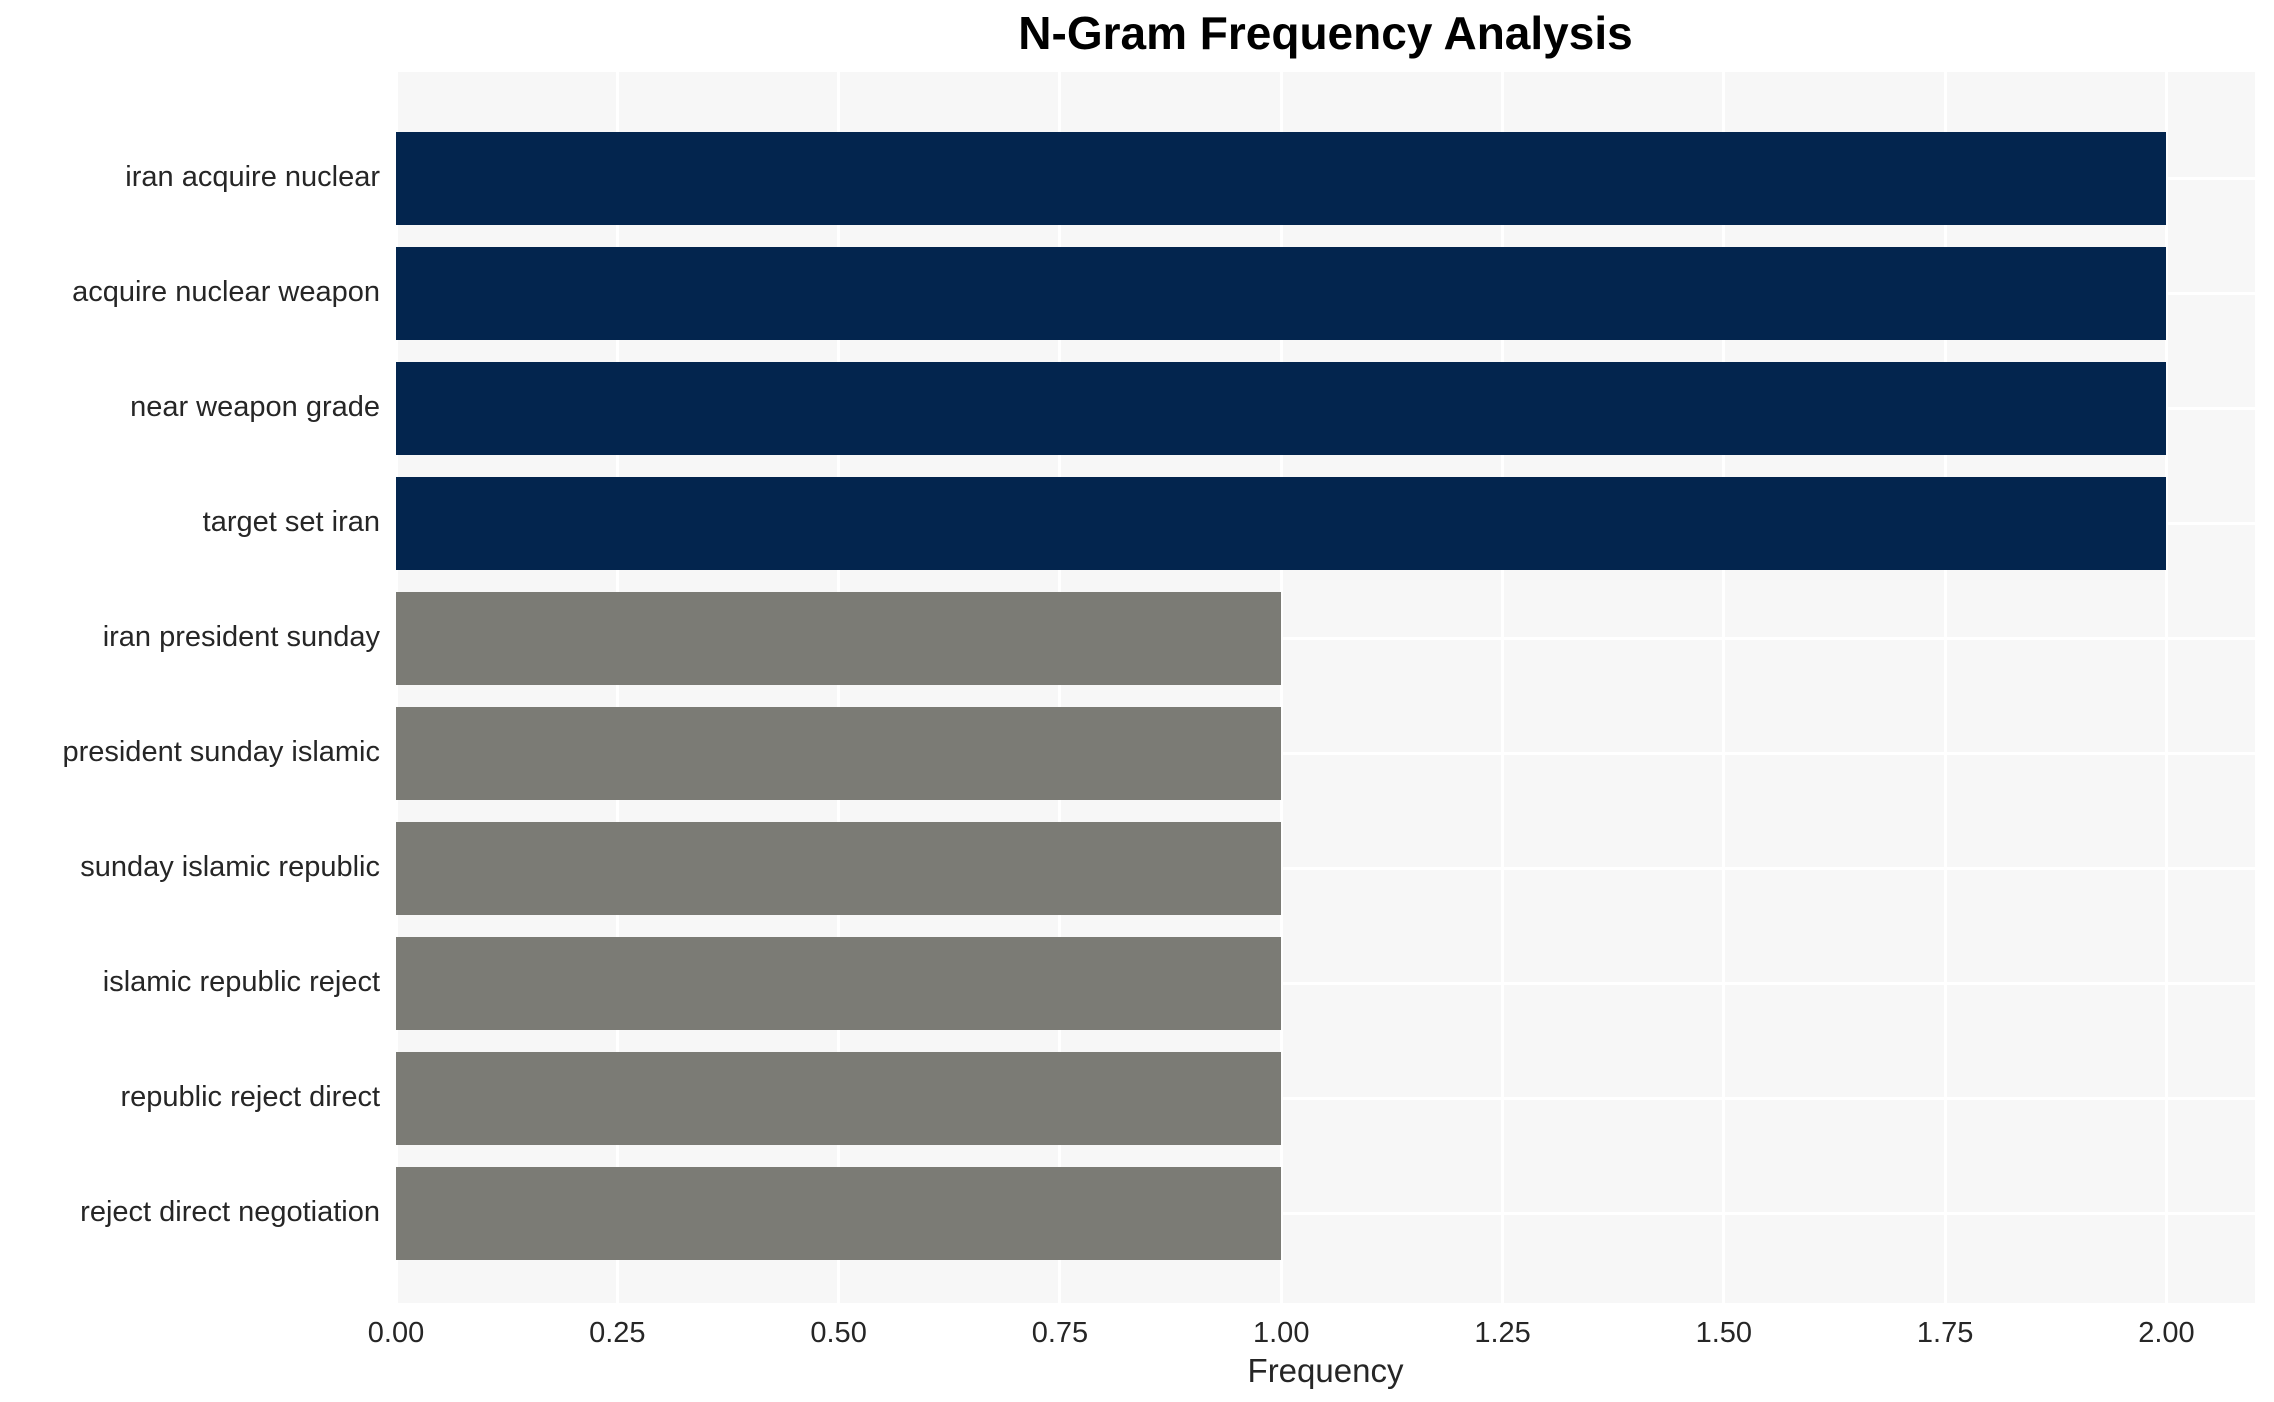  I want to click on y-tick-label: reject direct negotiation, so click(230, 1212).